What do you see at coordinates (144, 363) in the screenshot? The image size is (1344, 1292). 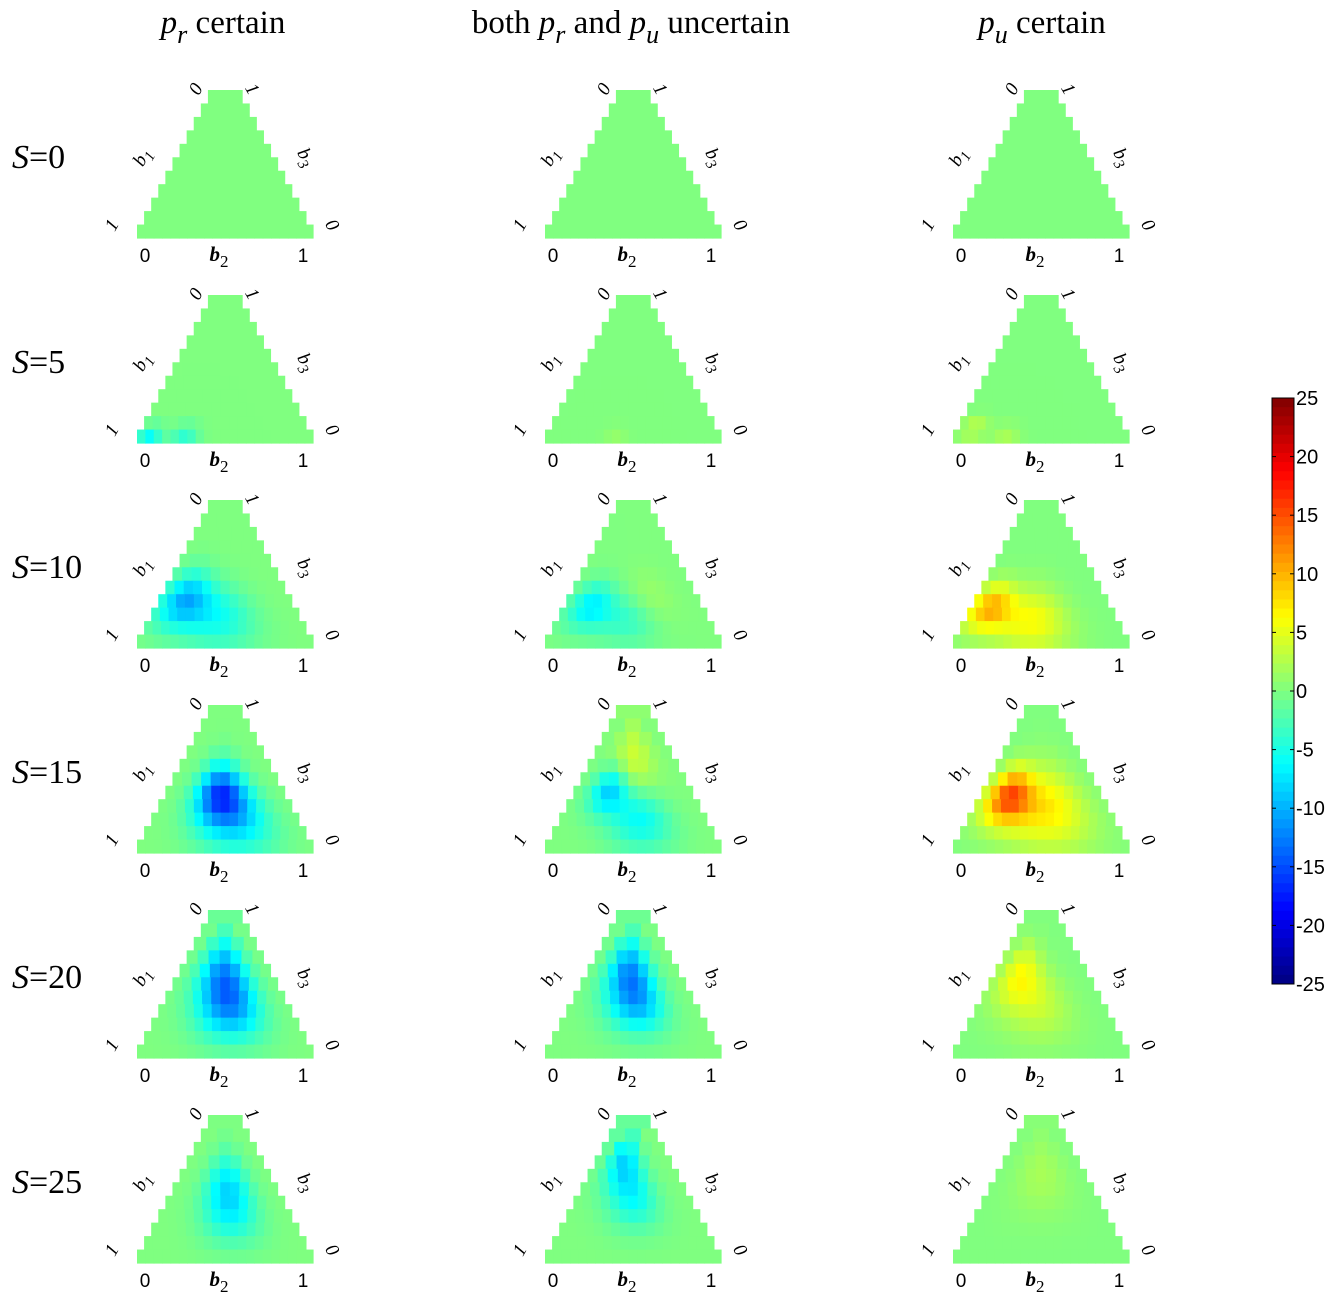 I see `axis-label-left: b1` at bounding box center [144, 363].